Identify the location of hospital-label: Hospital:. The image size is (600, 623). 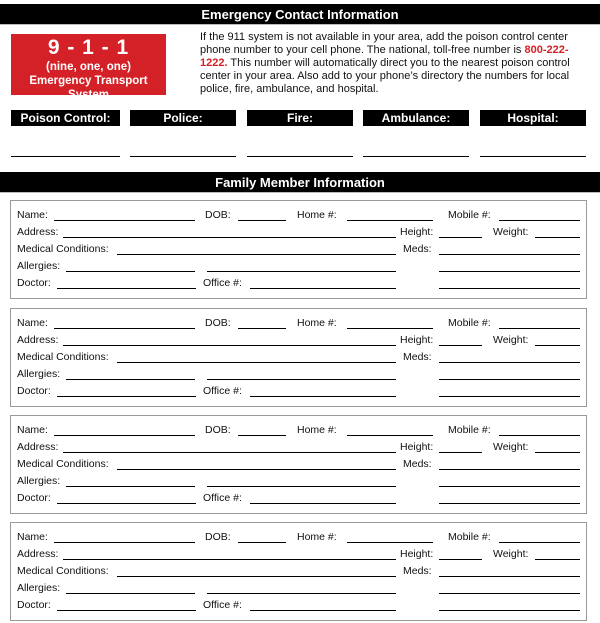
(533, 118).